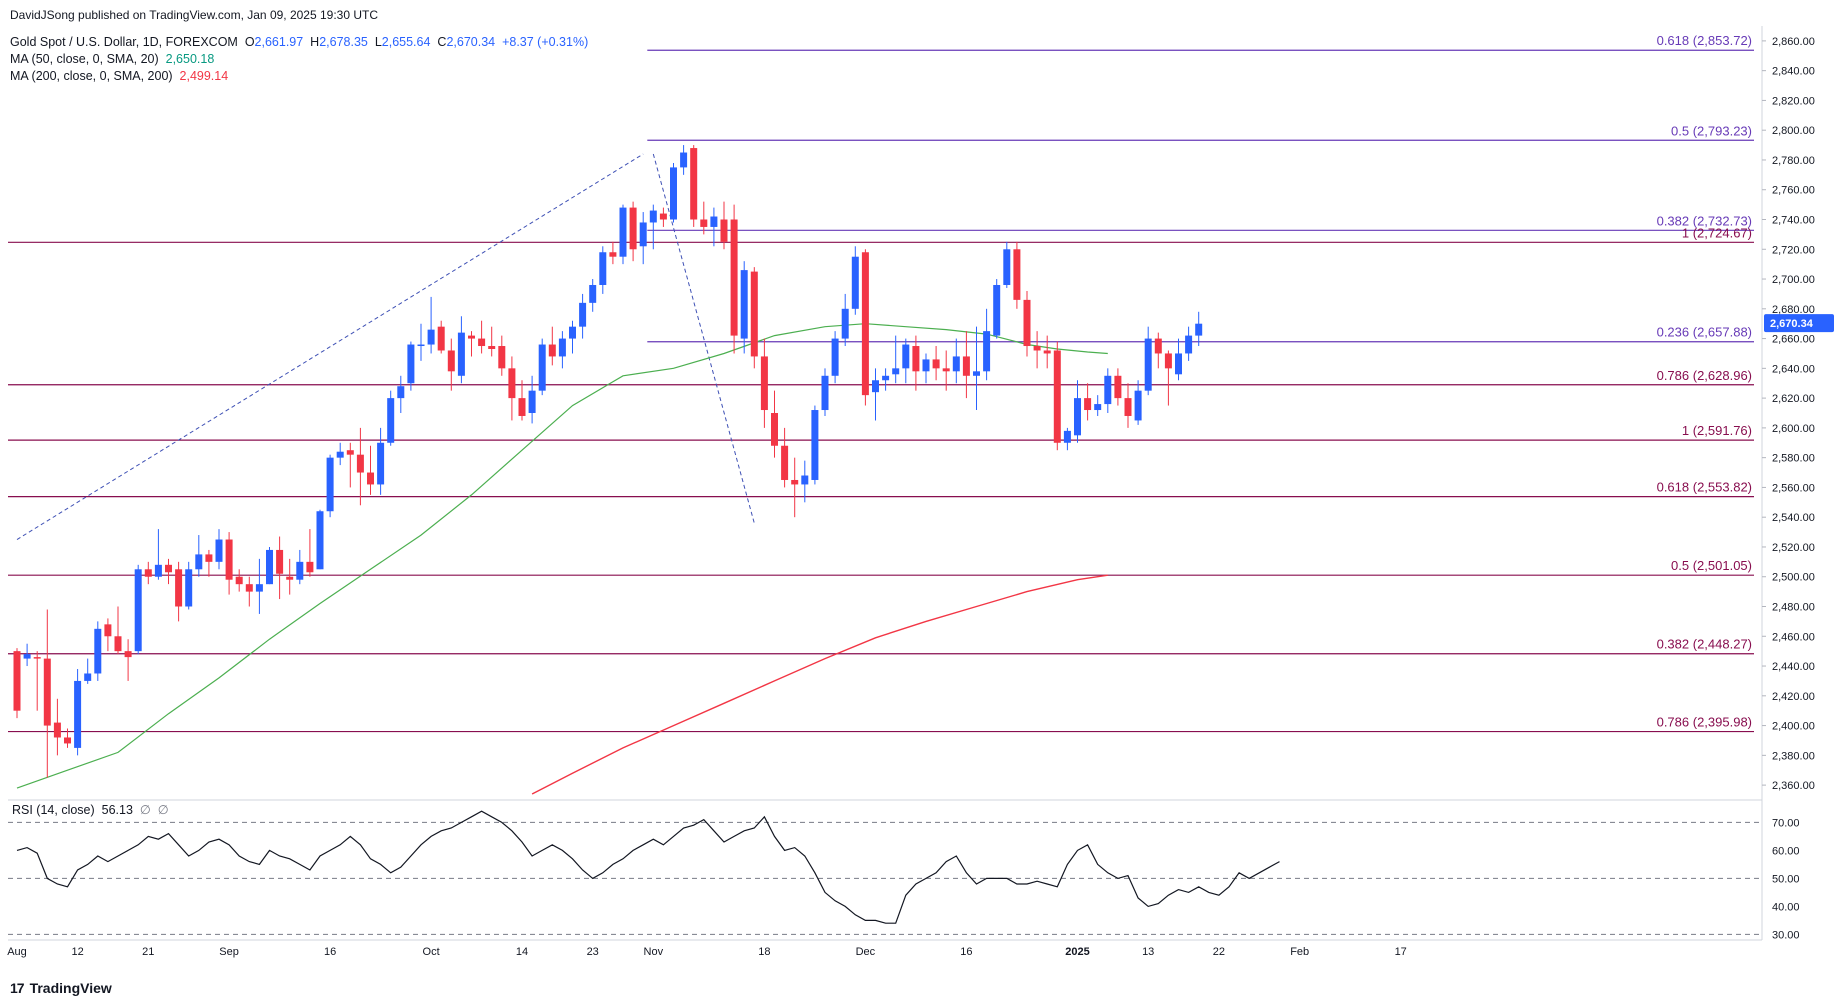 This screenshot has height=1003, width=1835. I want to click on price-tick-label: 2,560.00, so click(1793, 488).